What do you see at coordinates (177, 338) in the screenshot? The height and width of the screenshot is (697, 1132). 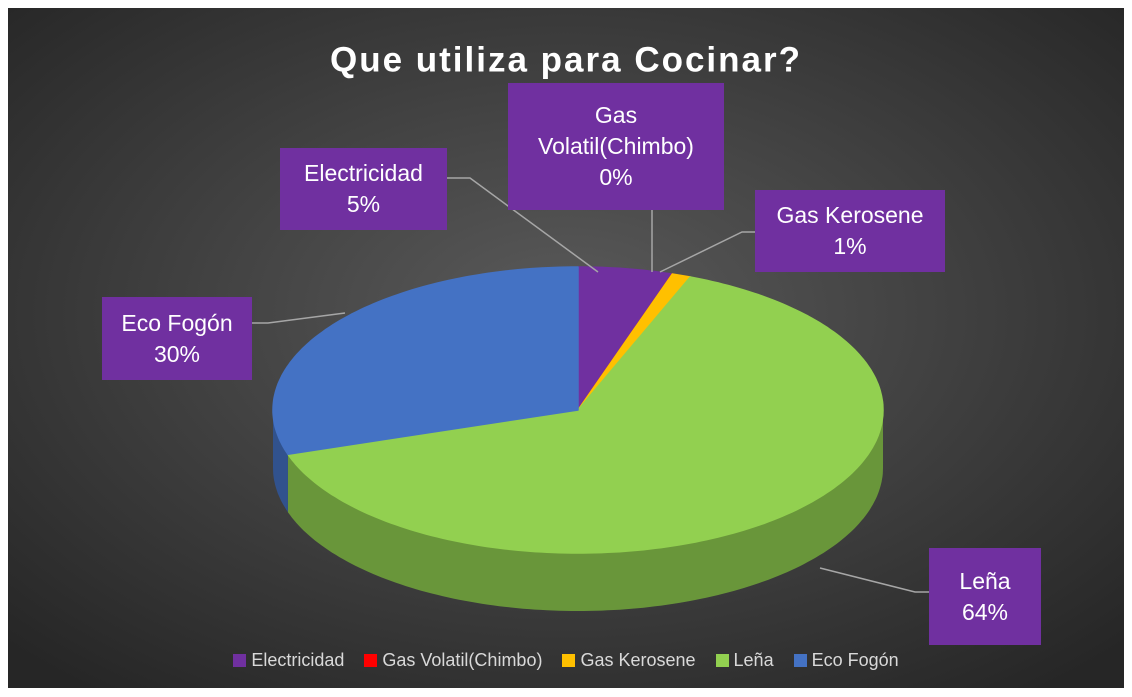 I see `data-label: Eco Fogón 30%` at bounding box center [177, 338].